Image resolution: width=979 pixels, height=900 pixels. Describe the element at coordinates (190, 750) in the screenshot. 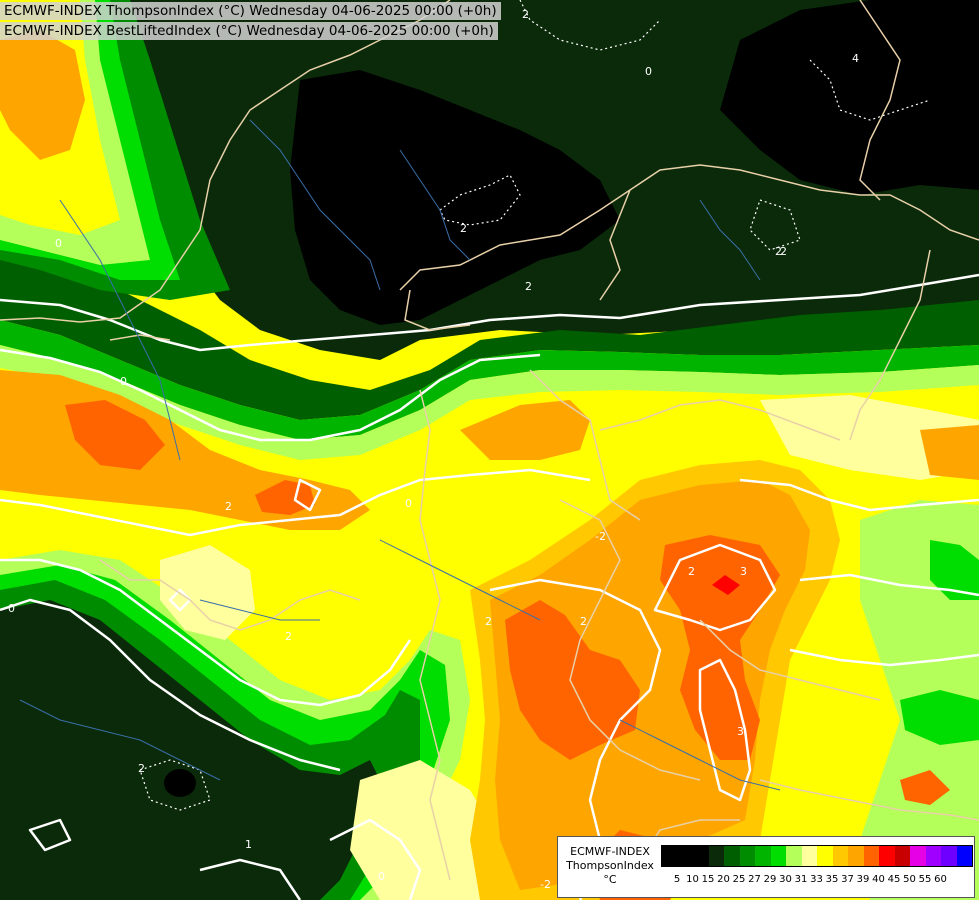

I see `field-dark-green-southwest` at that location.